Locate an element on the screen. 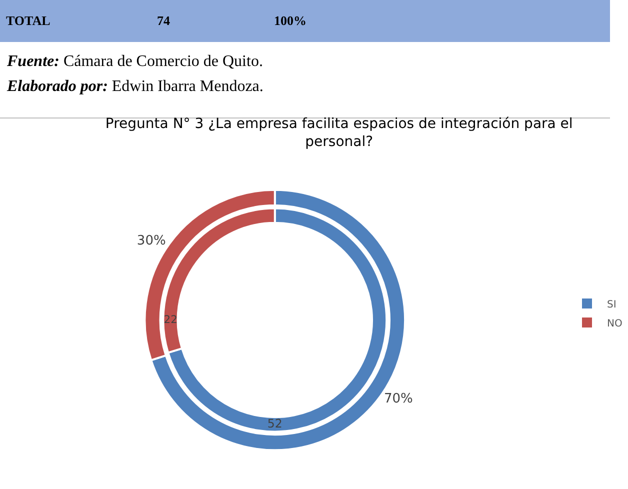 The height and width of the screenshot is (489, 628). legend-label: SI is located at coordinates (611, 304).